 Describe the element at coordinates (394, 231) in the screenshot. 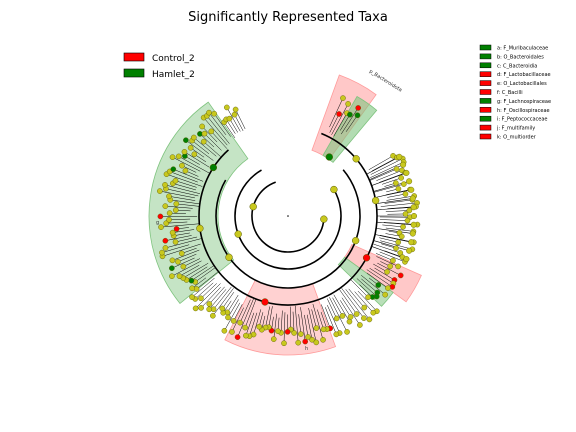

I see `spoke-branch` at that location.